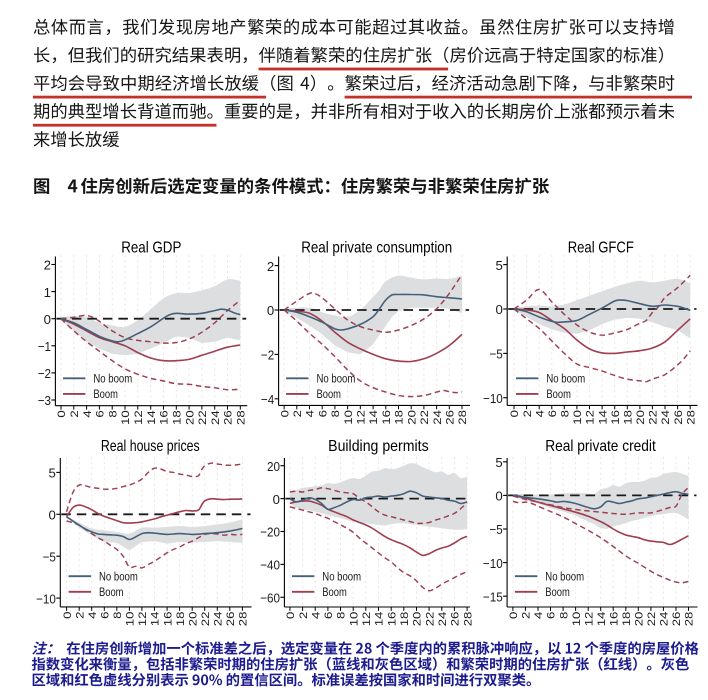 The image size is (708, 700). What do you see at coordinates (270, 565) in the screenshot?
I see `svg-text: −40` at bounding box center [270, 565].